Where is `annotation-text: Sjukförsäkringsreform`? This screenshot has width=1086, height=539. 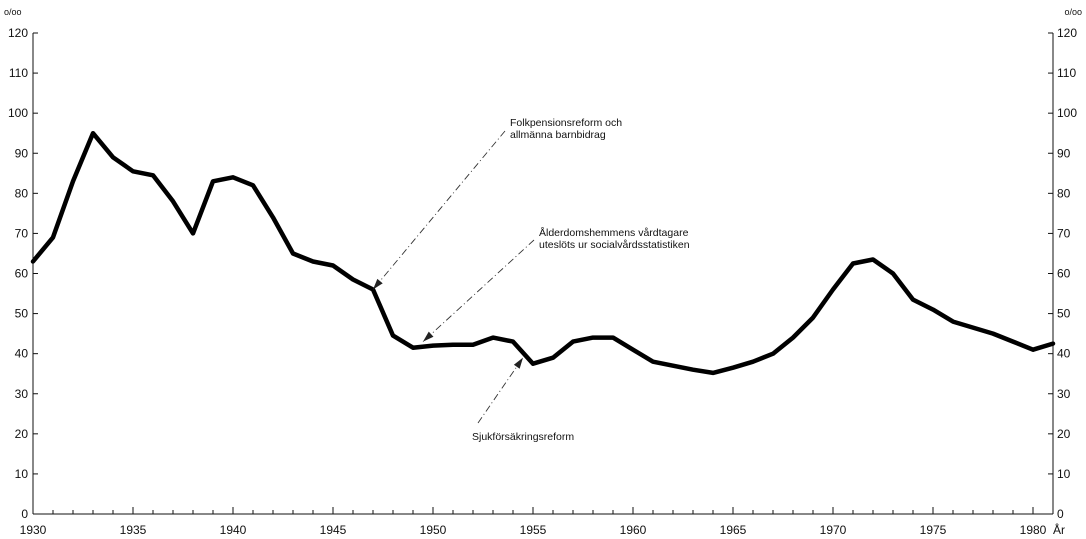 annotation-text: Sjukförsäkringsreform is located at coordinates (523, 437).